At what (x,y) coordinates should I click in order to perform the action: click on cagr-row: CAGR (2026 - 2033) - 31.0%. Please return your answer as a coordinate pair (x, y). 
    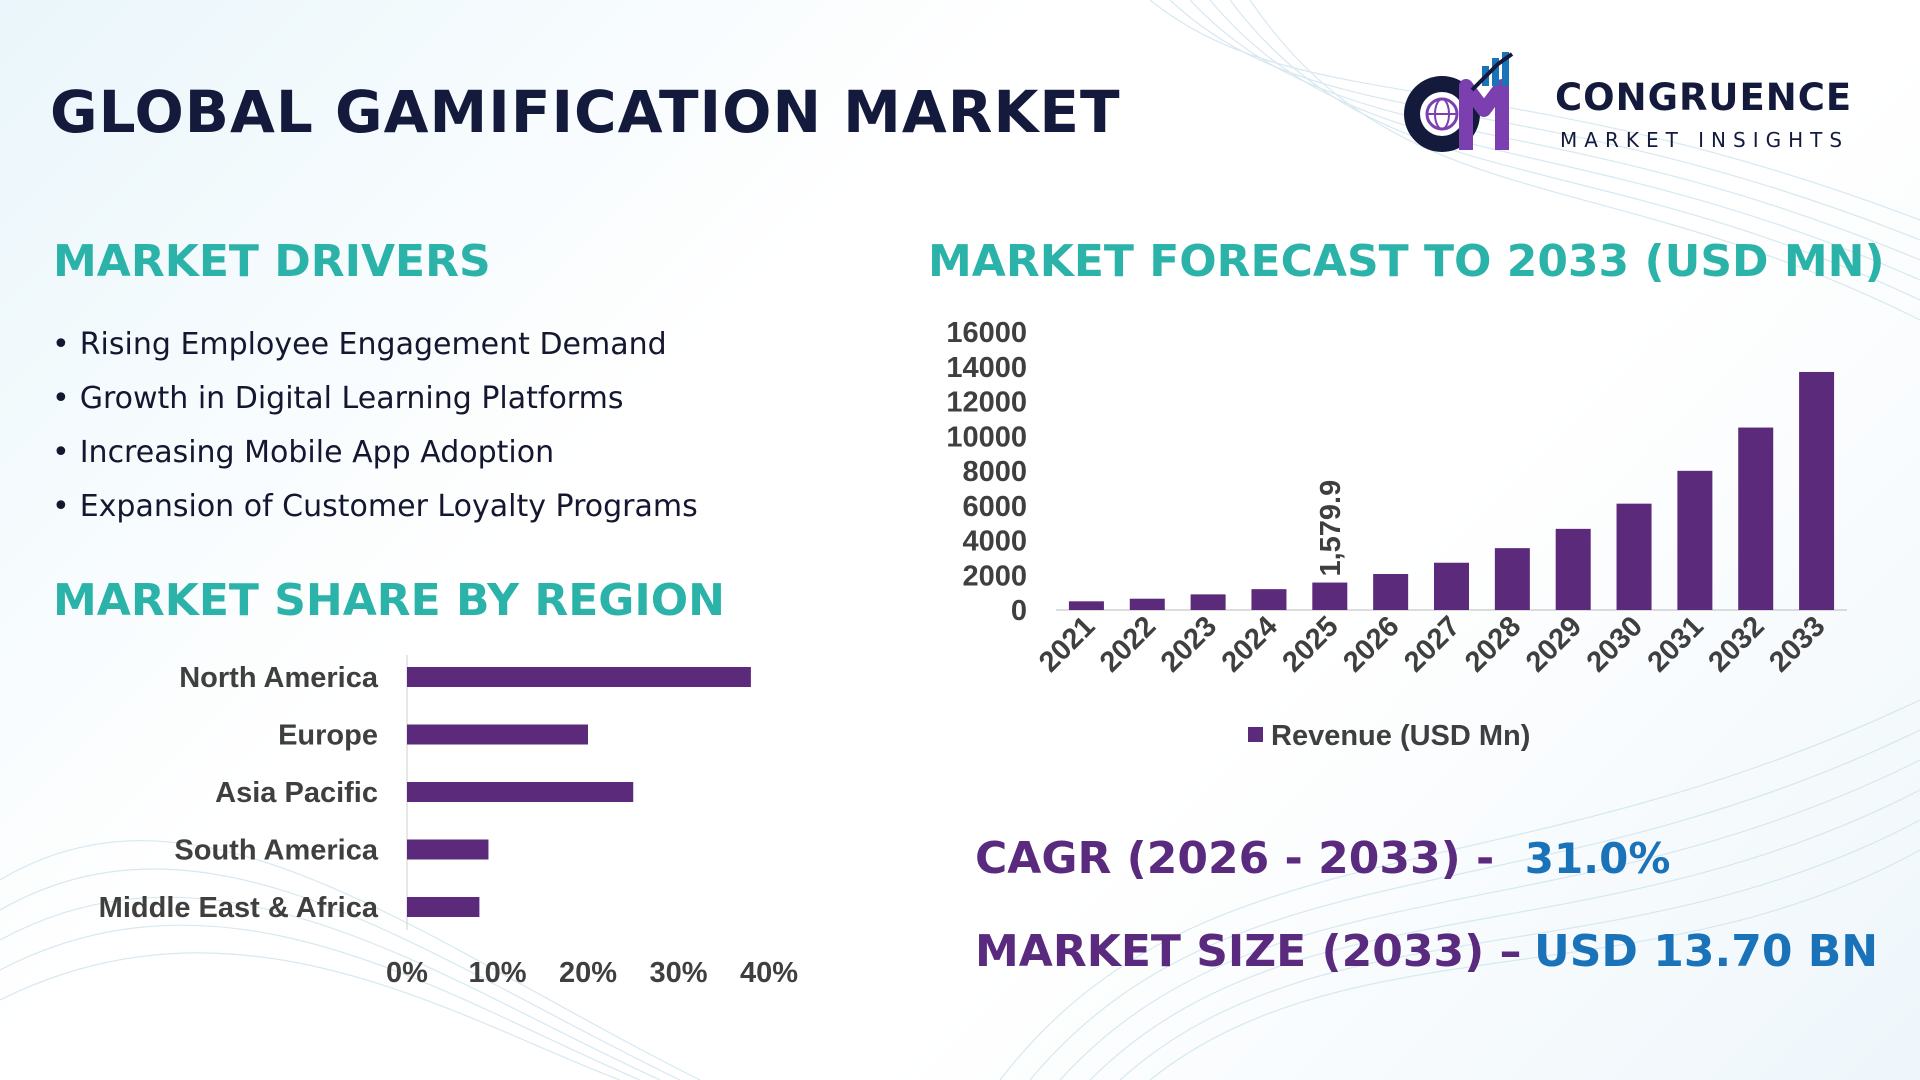
    Looking at the image, I should click on (1322, 858).